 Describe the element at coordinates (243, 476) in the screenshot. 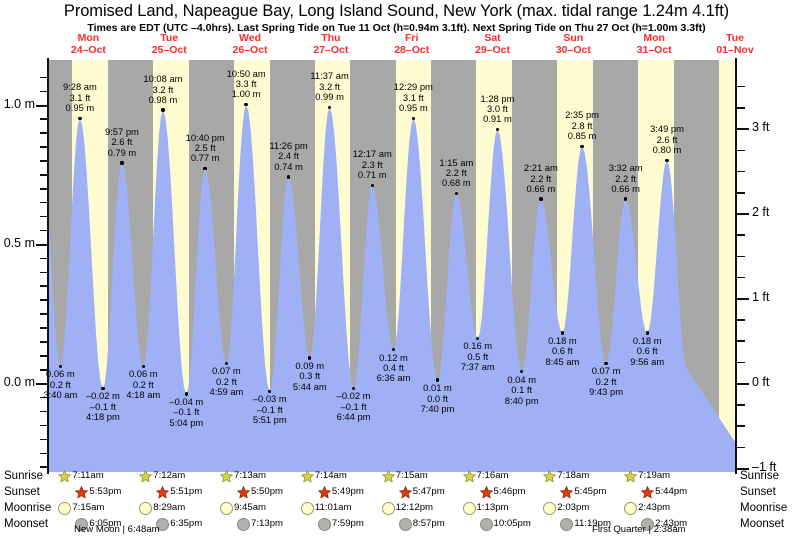

I see `sunrise-event-2: 7:13am` at that location.